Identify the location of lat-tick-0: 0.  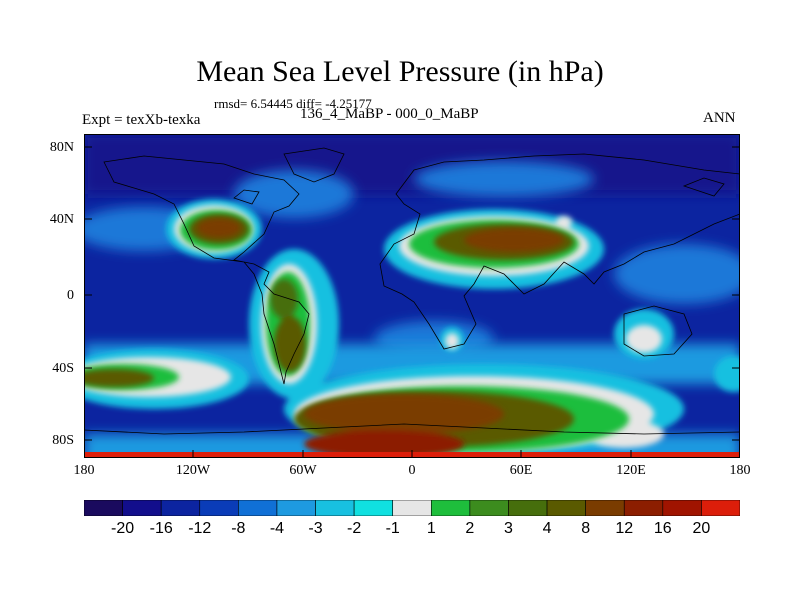
(70, 295).